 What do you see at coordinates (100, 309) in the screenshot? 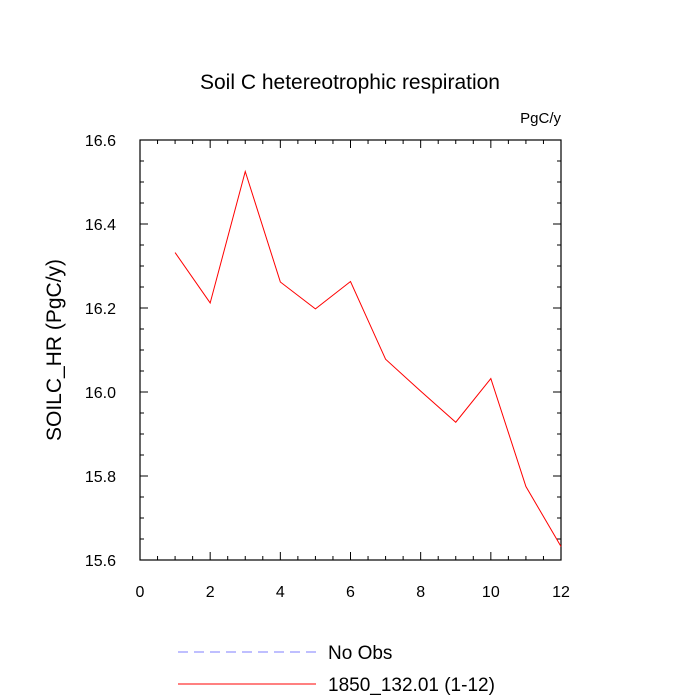
I see `y-tick-label: 16.2` at bounding box center [100, 309].